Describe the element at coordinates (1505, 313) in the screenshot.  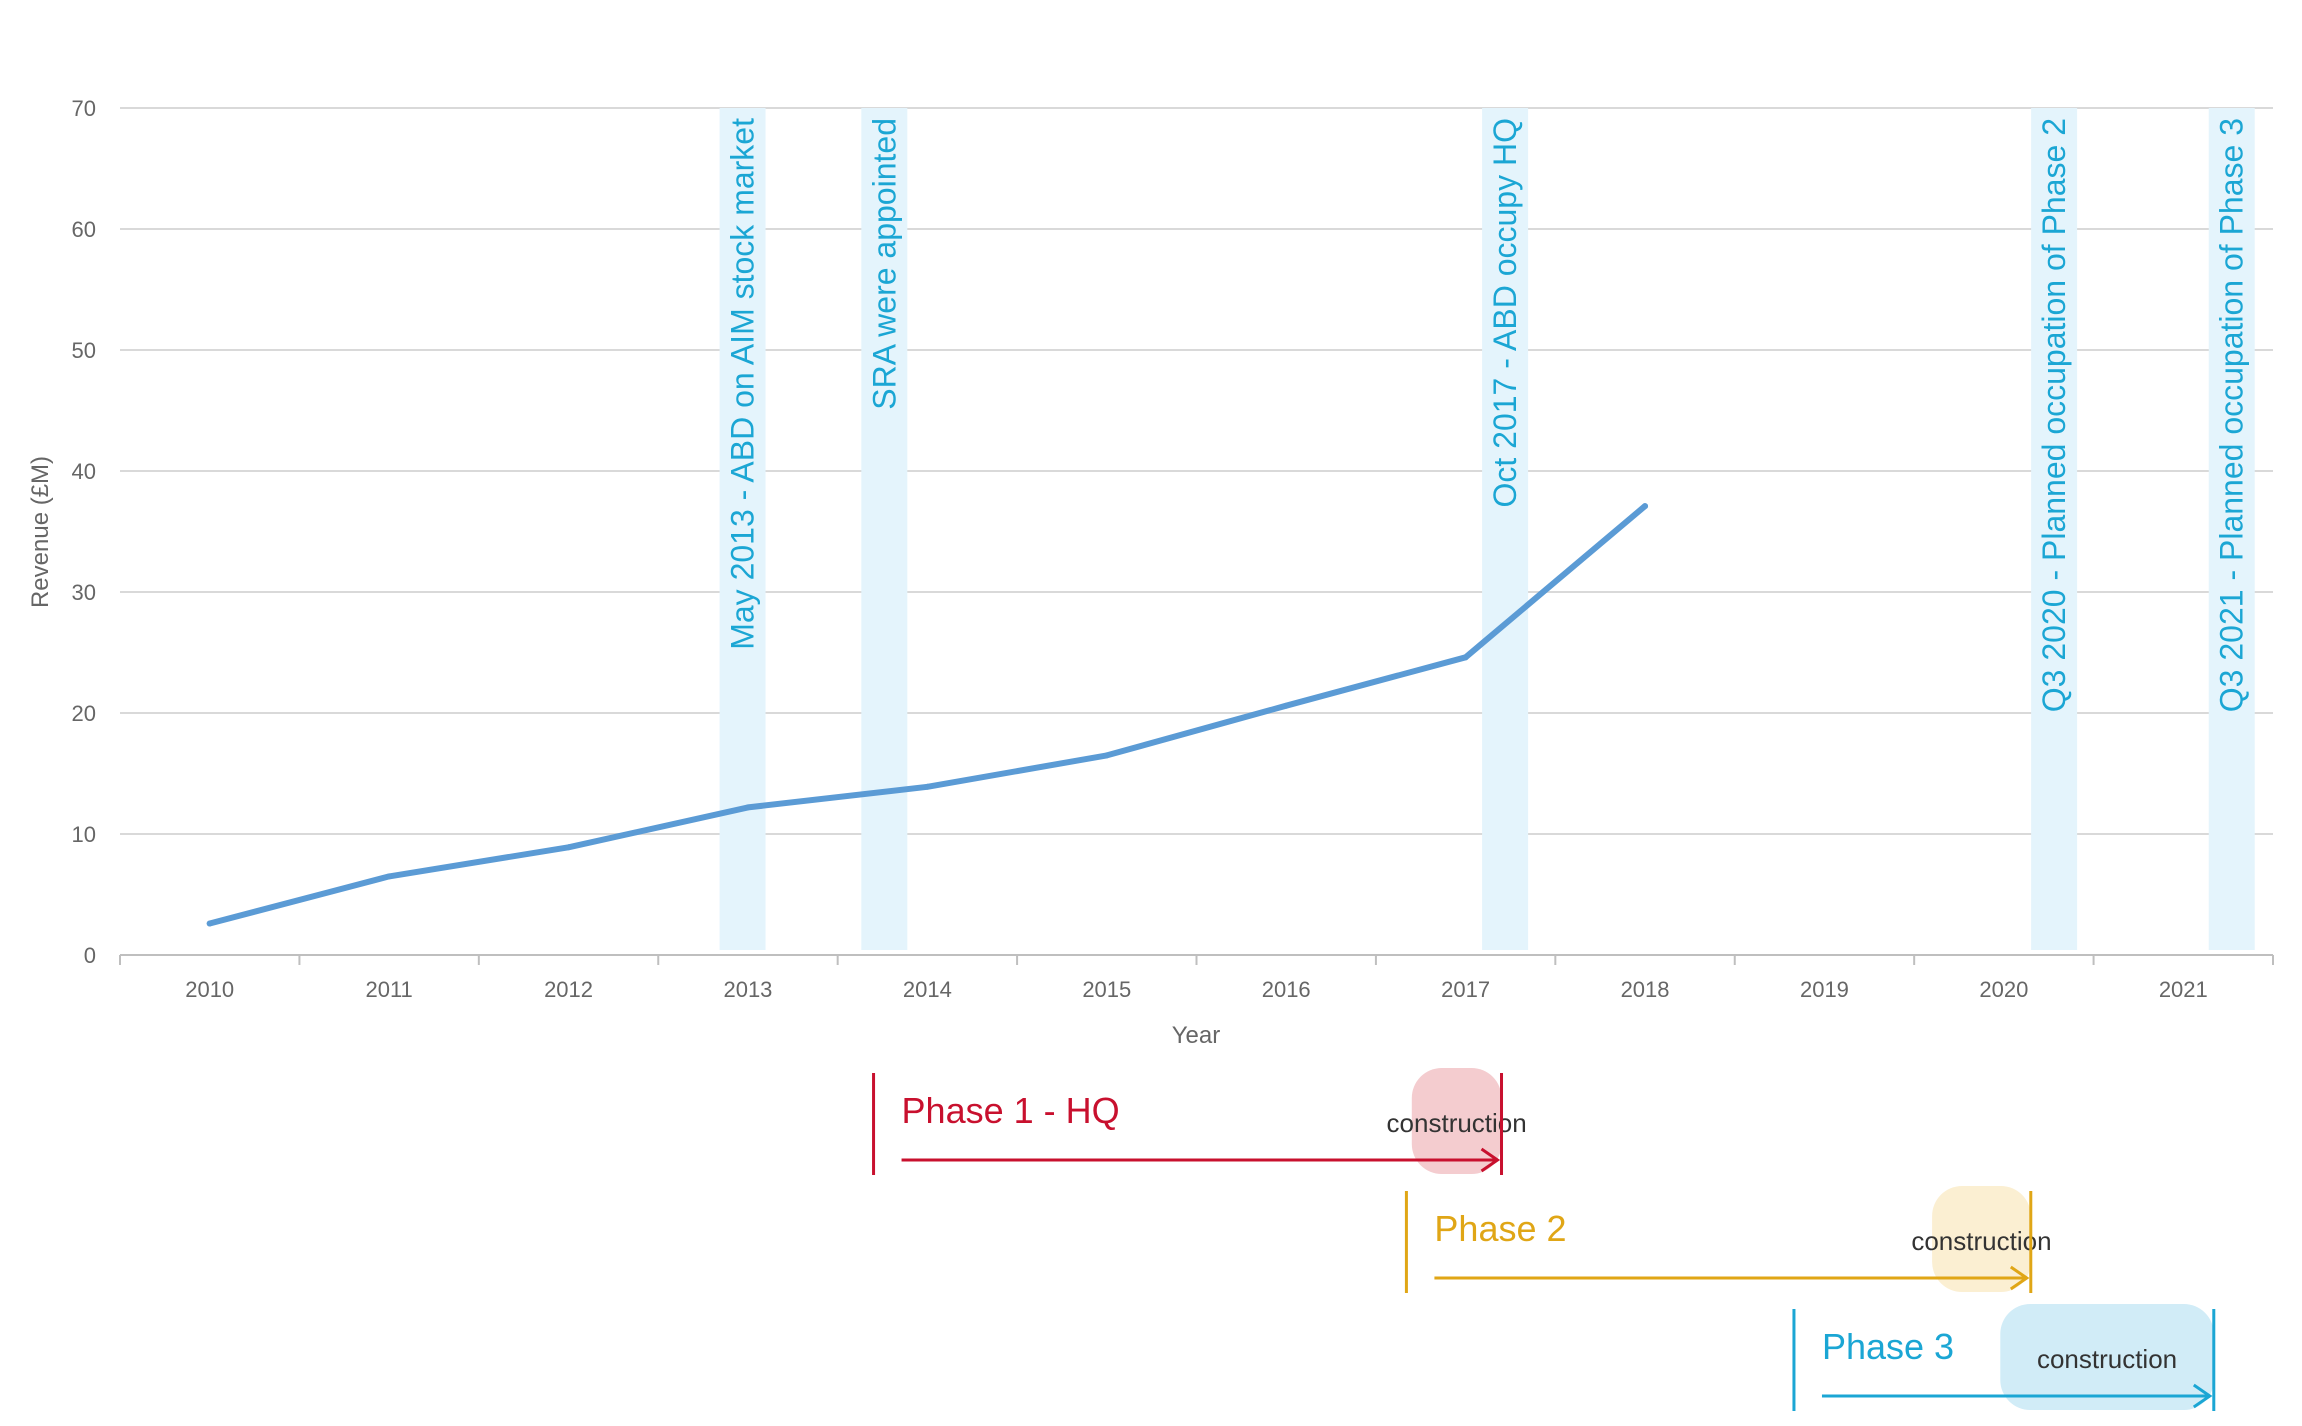
I see `annotation-text: Oct 2017 - ABD occupy HQ` at that location.